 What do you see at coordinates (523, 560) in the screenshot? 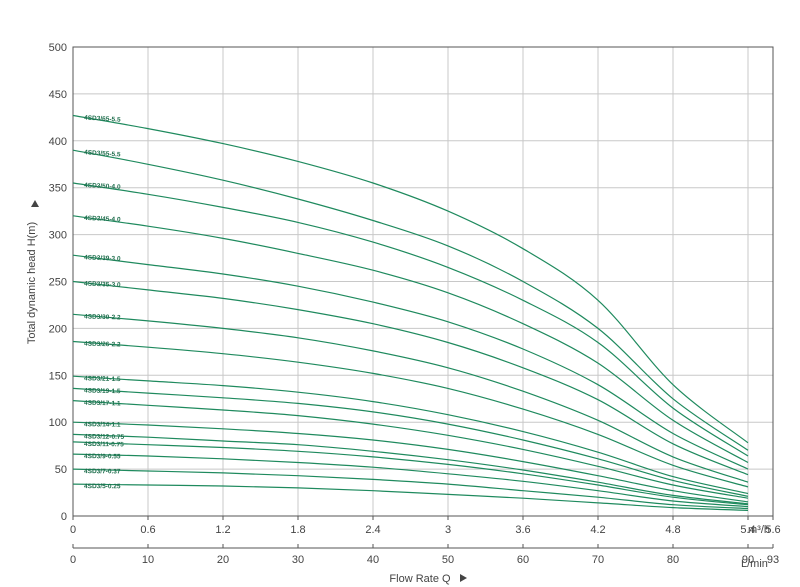
I see `x-tick-label-lmin: 60` at bounding box center [523, 560].